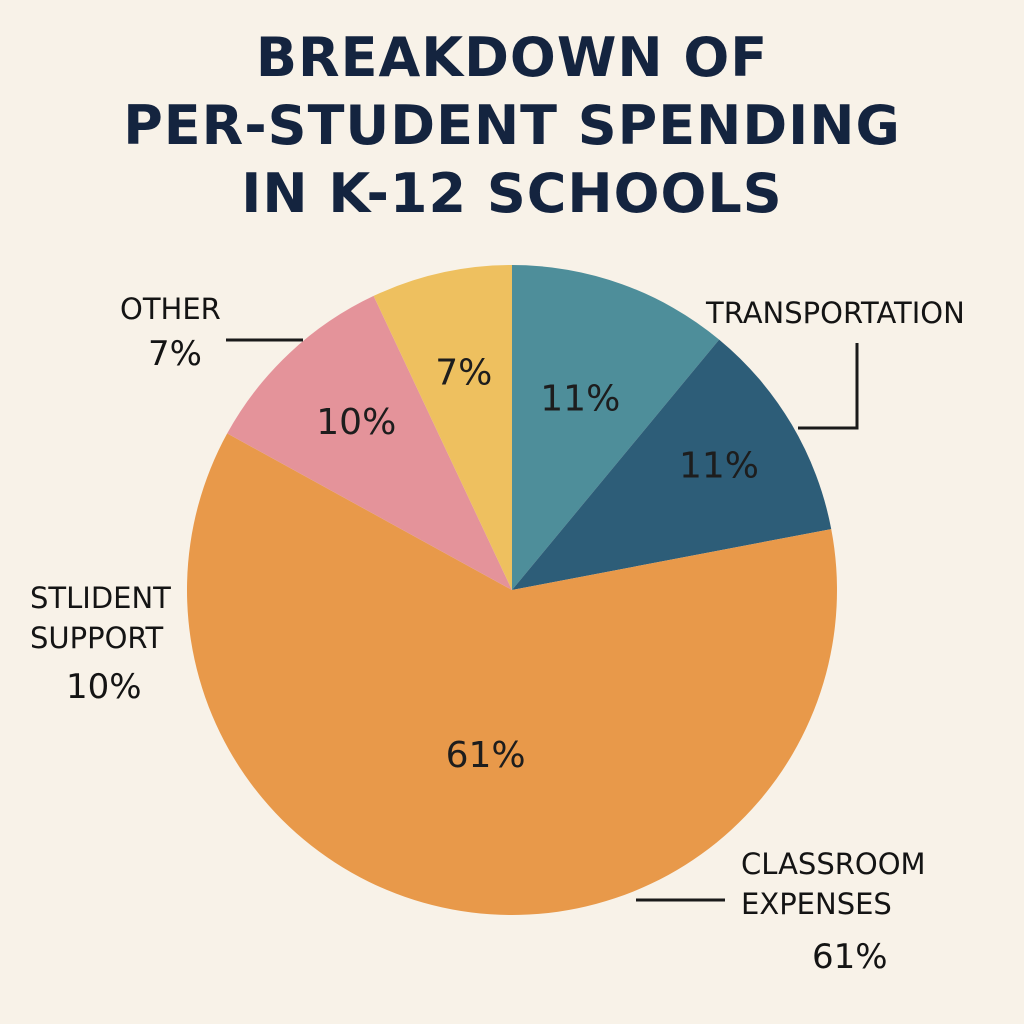 Image resolution: width=1024 pixels, height=1024 pixels. I want to click on callout-student-support: STLIDENT SUPPORT 10%, so click(100, 644).